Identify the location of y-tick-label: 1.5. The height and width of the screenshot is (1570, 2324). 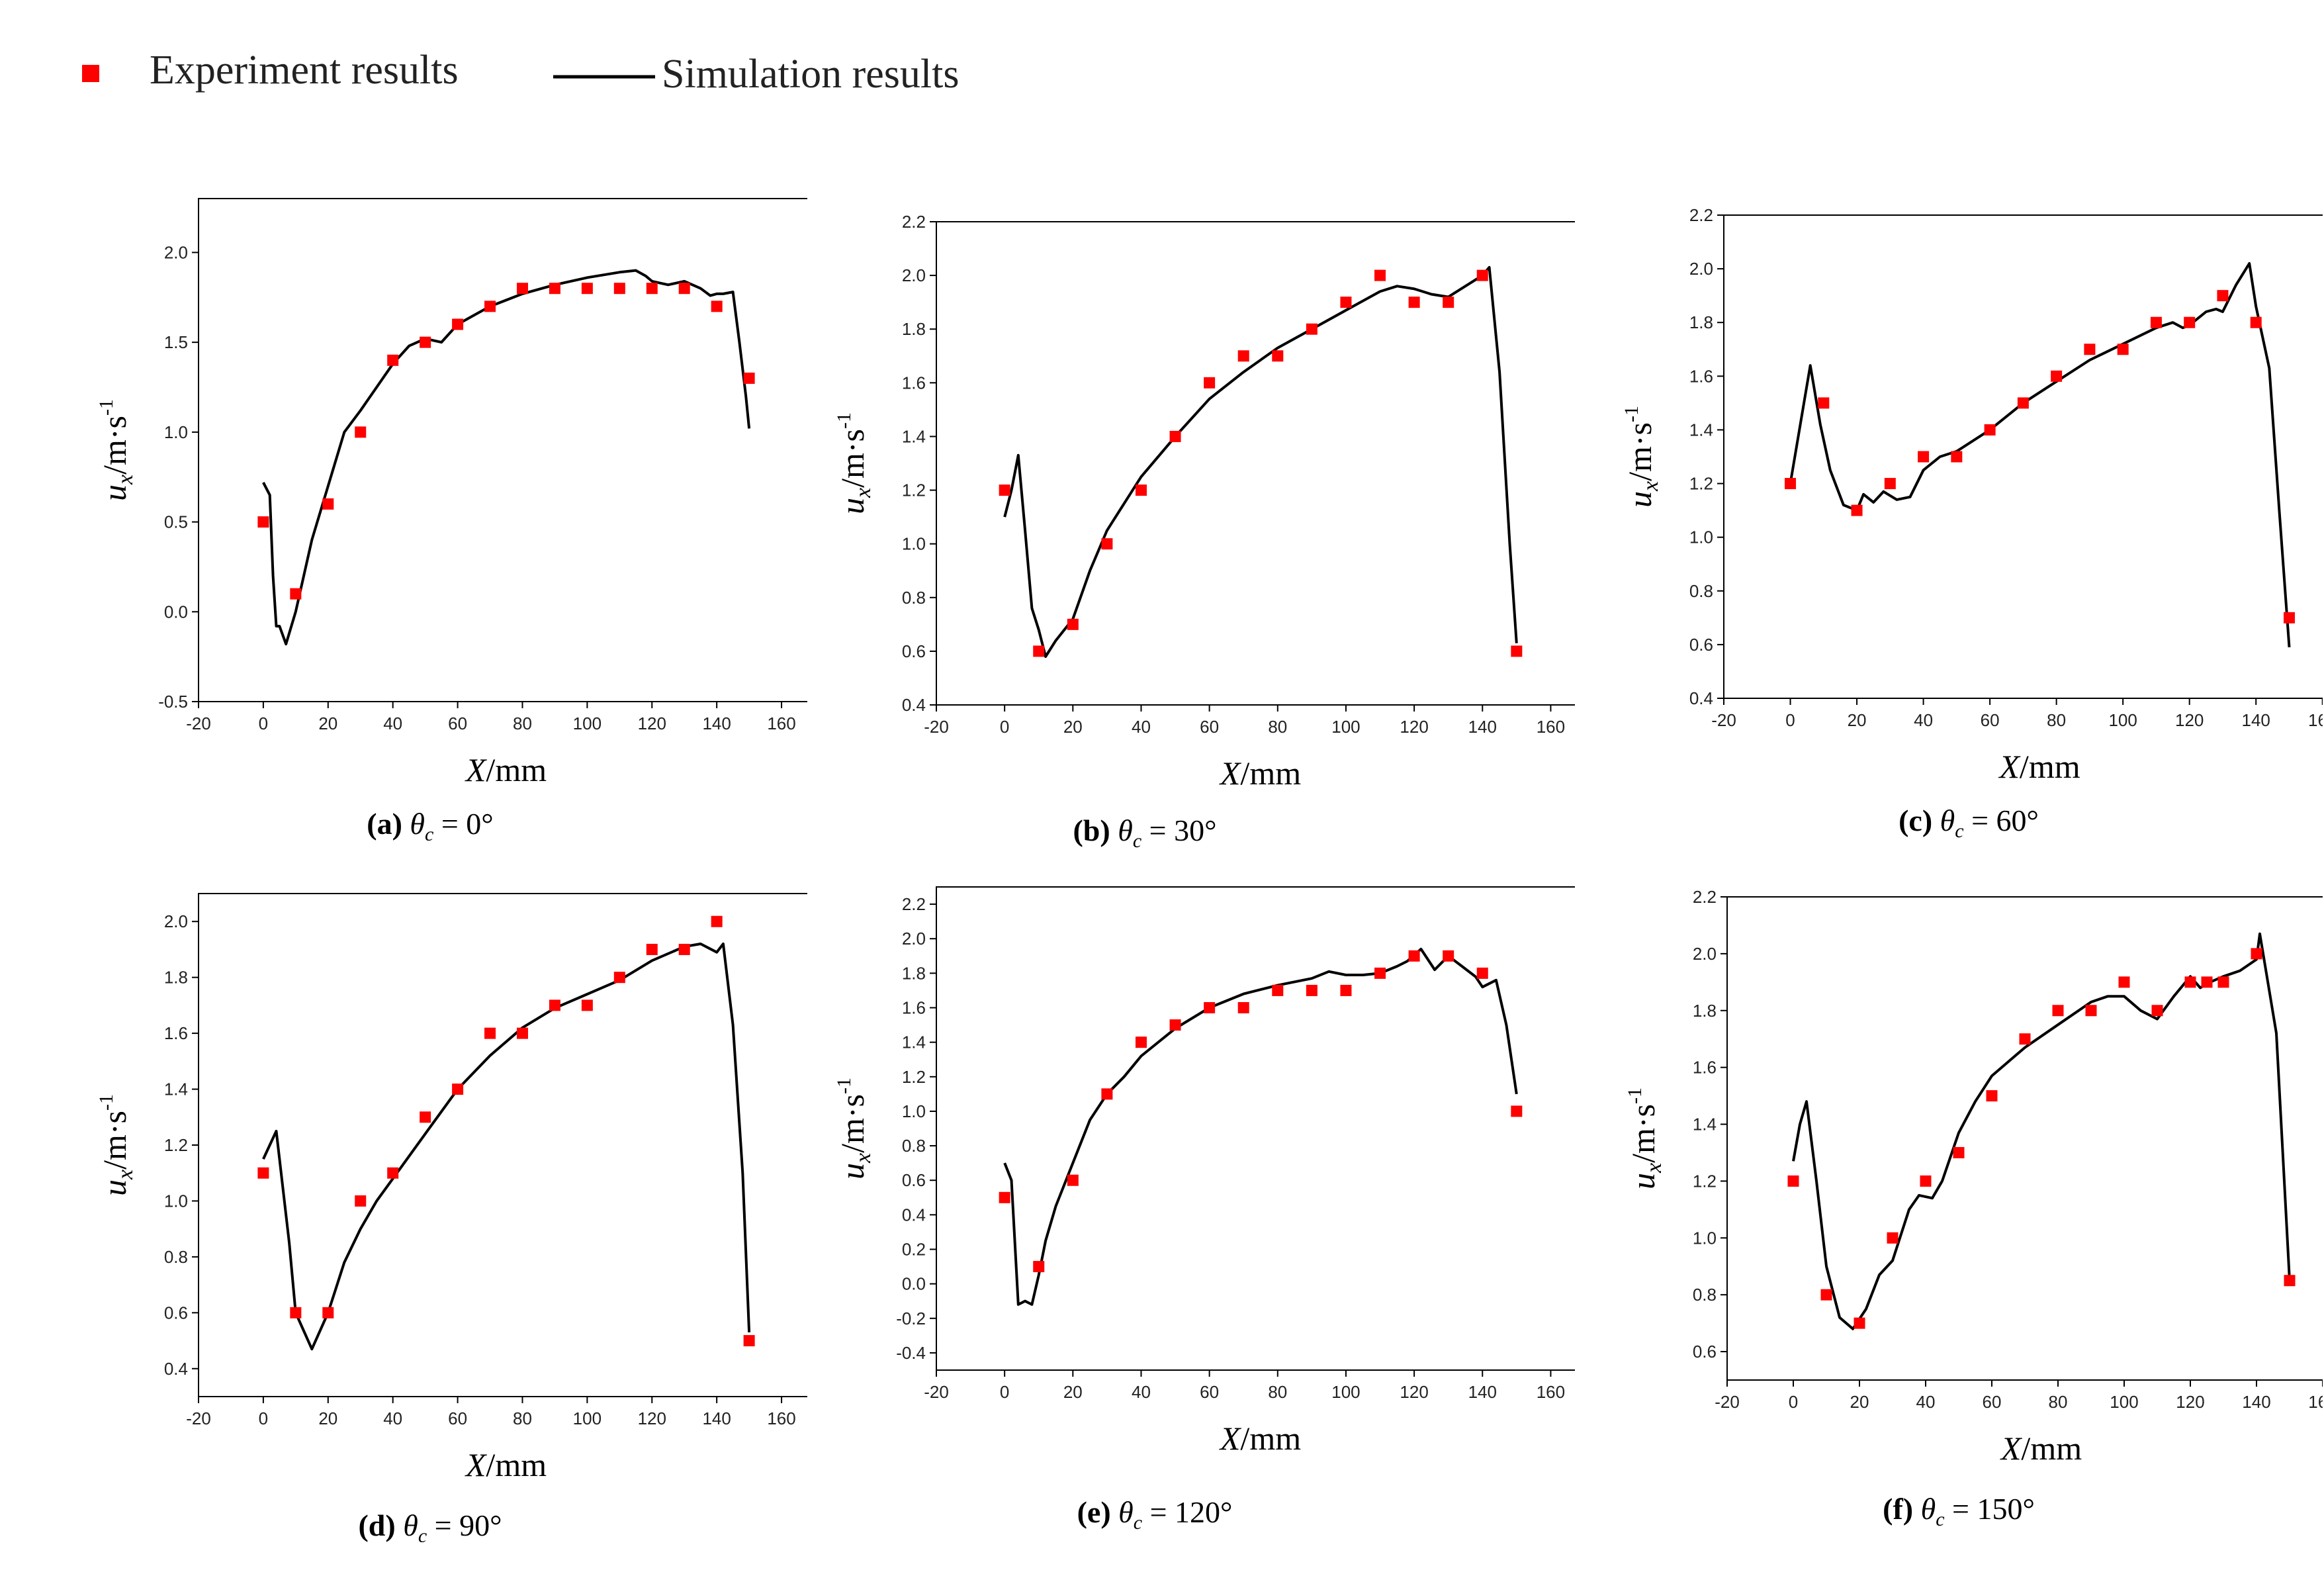
(176, 342).